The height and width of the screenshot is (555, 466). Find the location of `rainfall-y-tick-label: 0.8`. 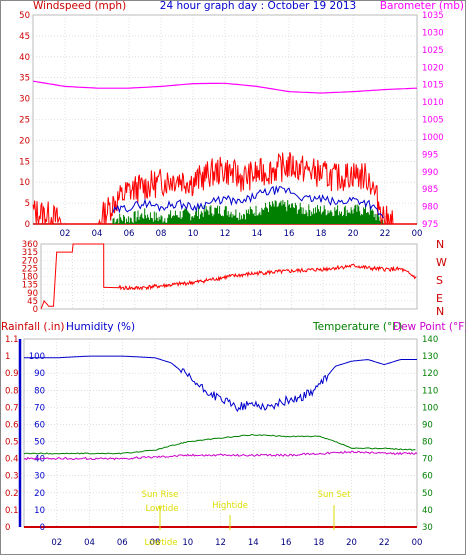

rainfall-y-tick-label: 0.8 is located at coordinates (12, 391).